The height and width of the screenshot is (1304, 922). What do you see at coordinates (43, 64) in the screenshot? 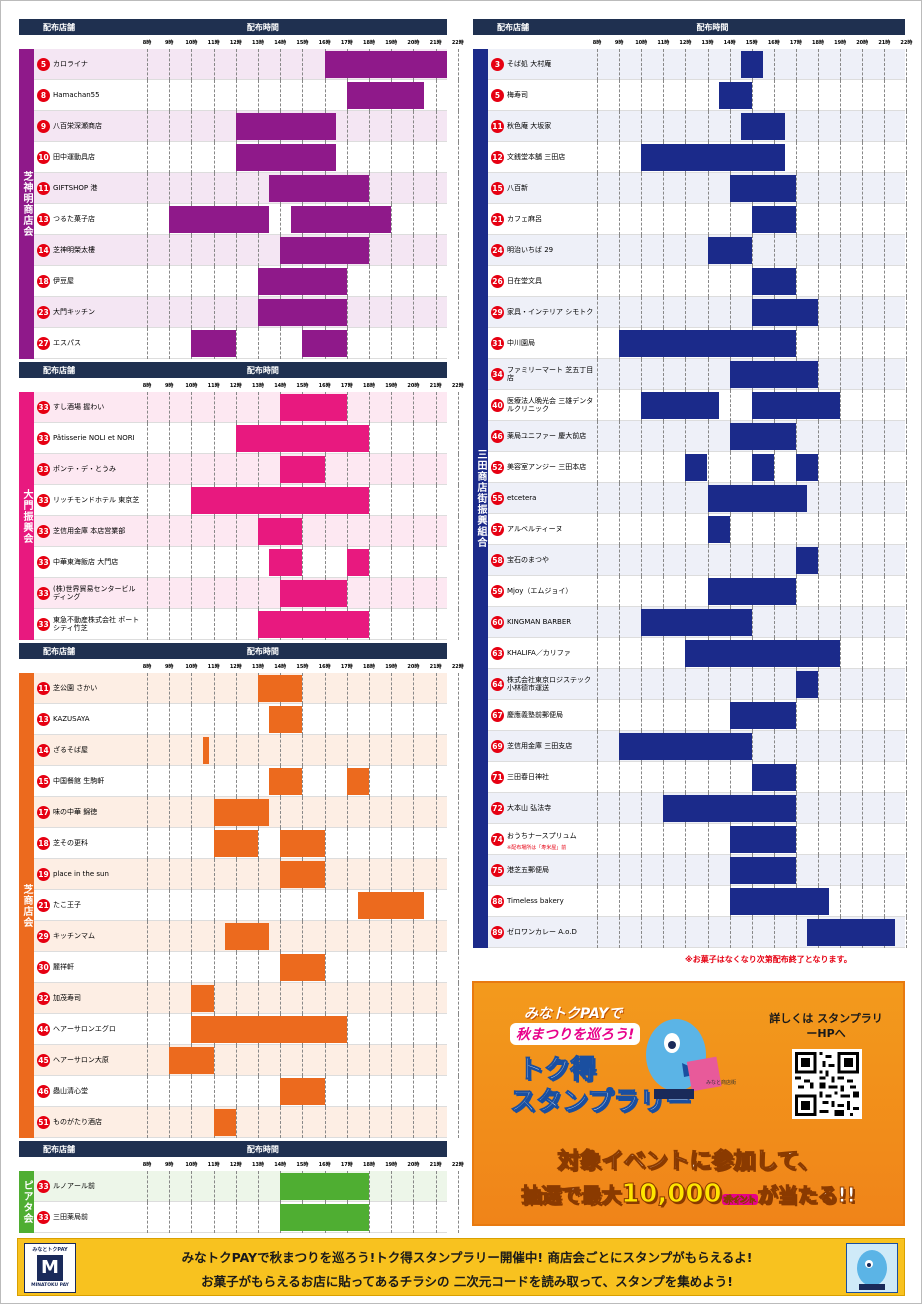
I see `store-number-badge: 5` at bounding box center [43, 64].